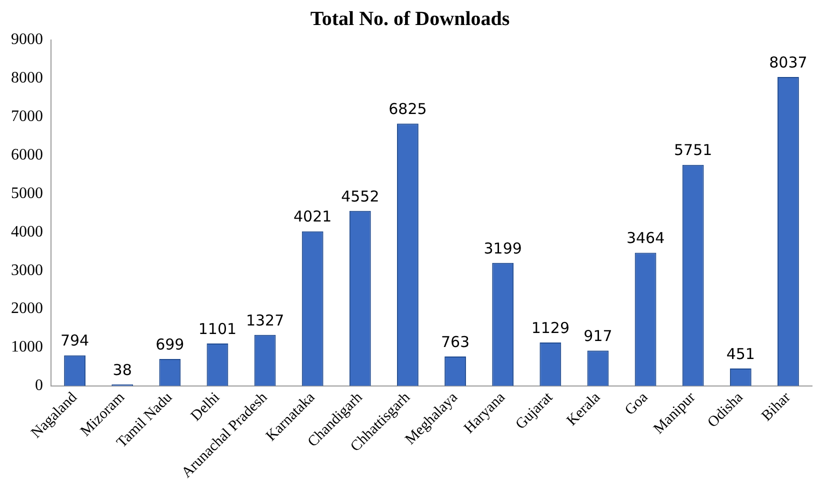 Image resolution: width=835 pixels, height=493 pixels. Describe the element at coordinates (27, 231) in the screenshot. I see `y-tick-label: 4000` at that location.